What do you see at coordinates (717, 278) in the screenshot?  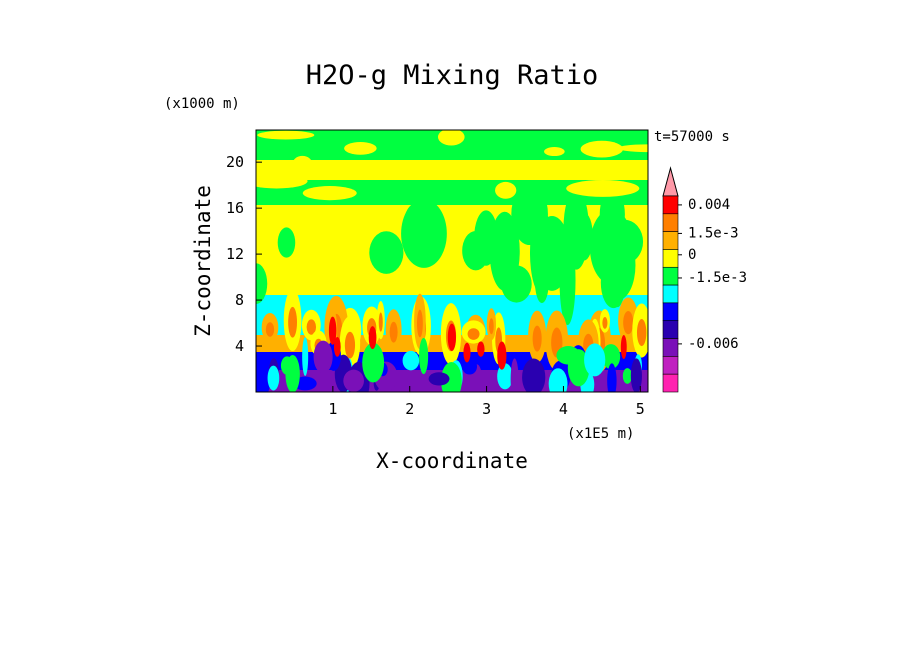 I see `colorbar-label: -1.5e-3` at bounding box center [717, 278].